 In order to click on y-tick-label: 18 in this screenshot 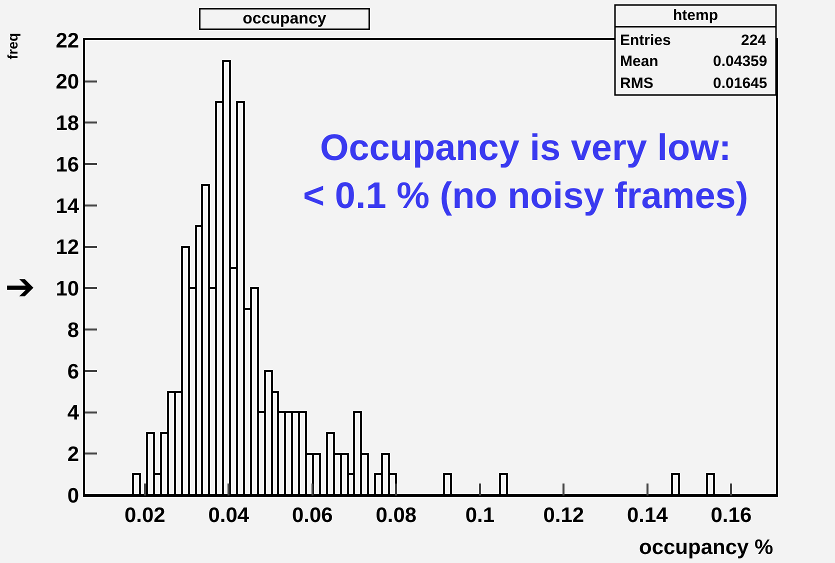, I will do `click(68, 124)`.